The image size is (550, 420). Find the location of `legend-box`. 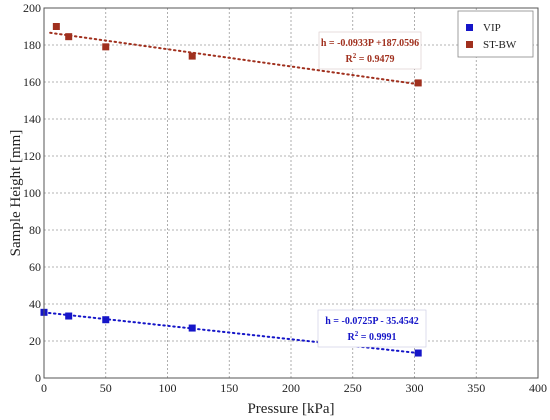

legend-box is located at coordinates (495, 34).